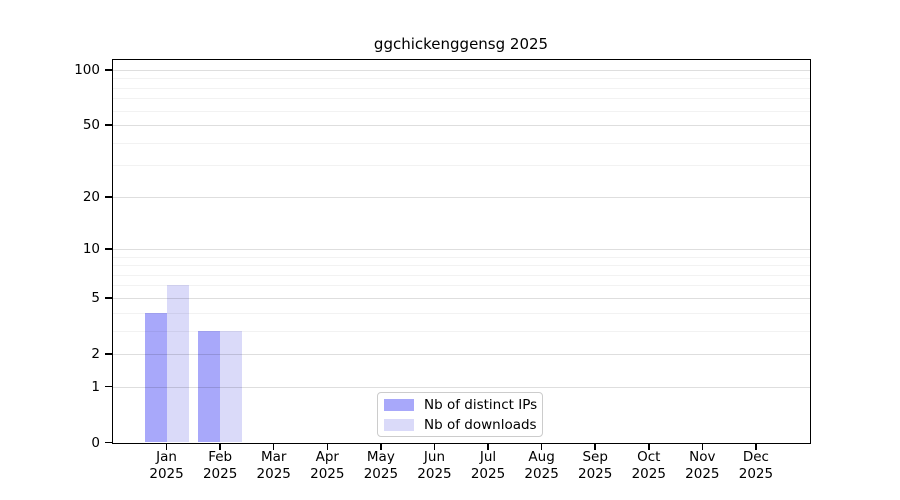  I want to click on x-tick-label: May 2025, so click(381, 465).